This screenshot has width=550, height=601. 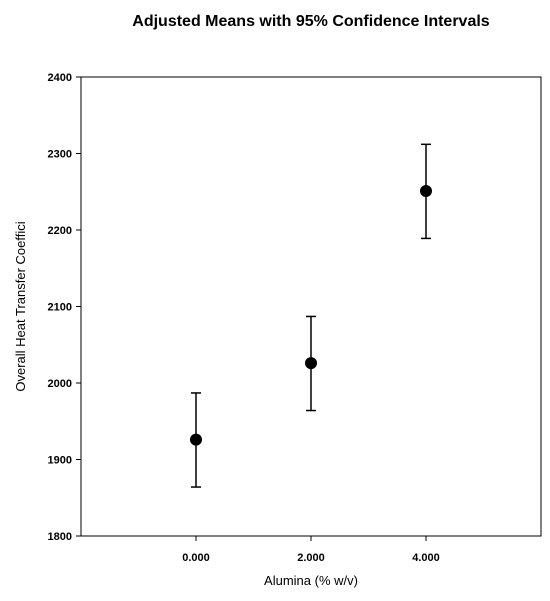 What do you see at coordinates (196, 558) in the screenshot?
I see `x-tick-label: 0.000` at bounding box center [196, 558].